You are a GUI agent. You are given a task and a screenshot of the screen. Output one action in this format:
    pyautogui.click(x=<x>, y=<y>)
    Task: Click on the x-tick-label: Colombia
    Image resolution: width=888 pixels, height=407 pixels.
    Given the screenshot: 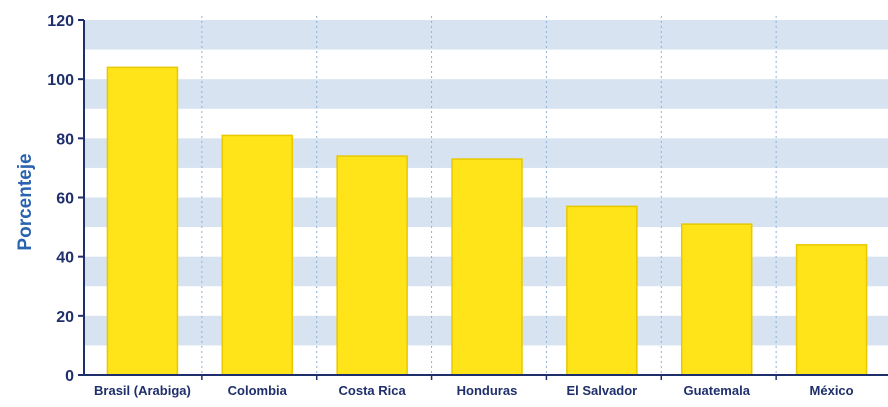 What is the action you would take?
    pyautogui.click(x=258, y=390)
    